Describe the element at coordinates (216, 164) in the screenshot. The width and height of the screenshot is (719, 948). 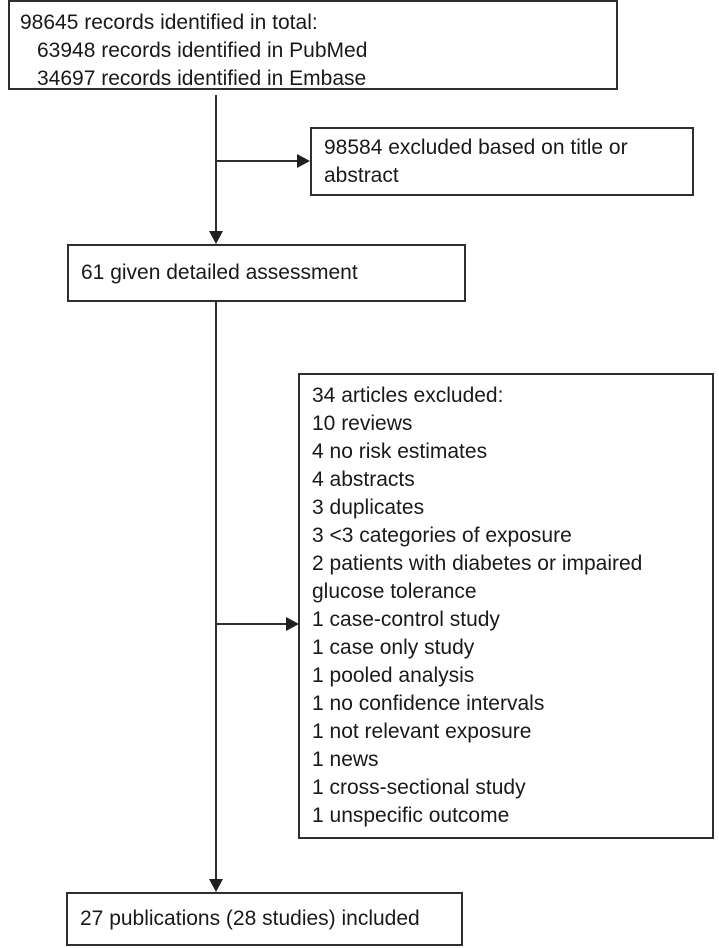
I see `connector-records-to-assessment` at that location.